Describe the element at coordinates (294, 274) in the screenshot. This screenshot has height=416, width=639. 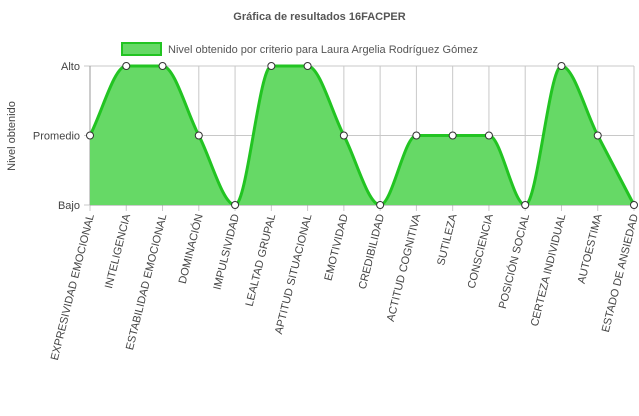
I see `x-tick-label: APTITUD SITUACIONAL` at that location.